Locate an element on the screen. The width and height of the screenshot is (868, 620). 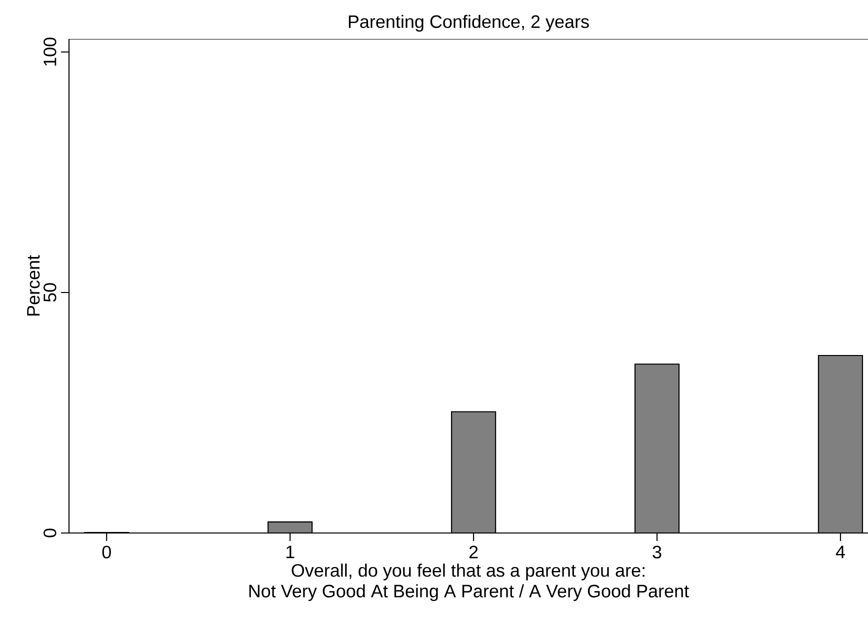
x-tick-label: 3 is located at coordinates (657, 552).